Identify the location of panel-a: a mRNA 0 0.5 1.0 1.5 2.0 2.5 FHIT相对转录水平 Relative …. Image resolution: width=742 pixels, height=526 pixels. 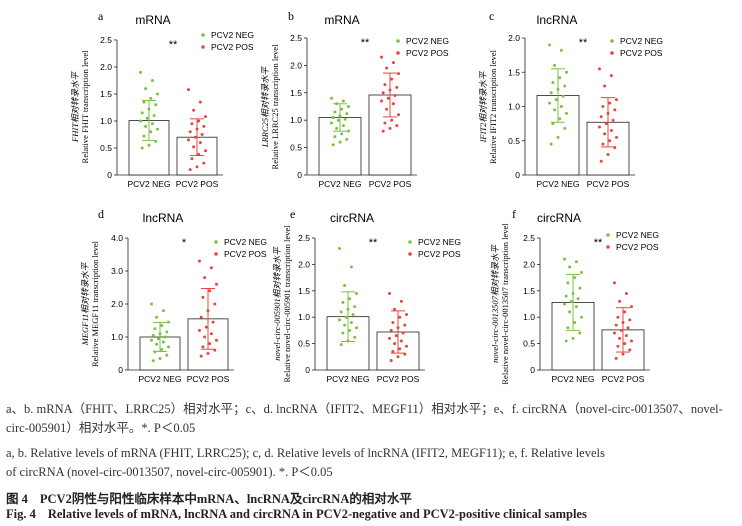
(162, 99).